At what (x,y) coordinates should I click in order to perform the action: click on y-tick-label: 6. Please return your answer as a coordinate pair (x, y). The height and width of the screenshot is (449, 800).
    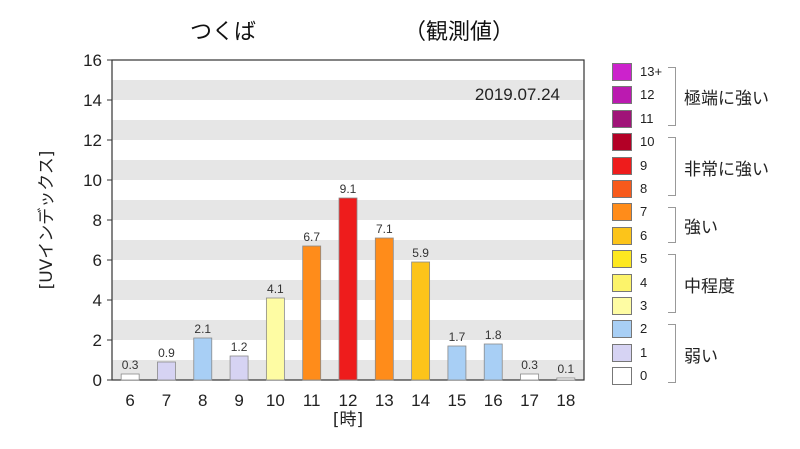
    Looking at the image, I should click on (97, 260).